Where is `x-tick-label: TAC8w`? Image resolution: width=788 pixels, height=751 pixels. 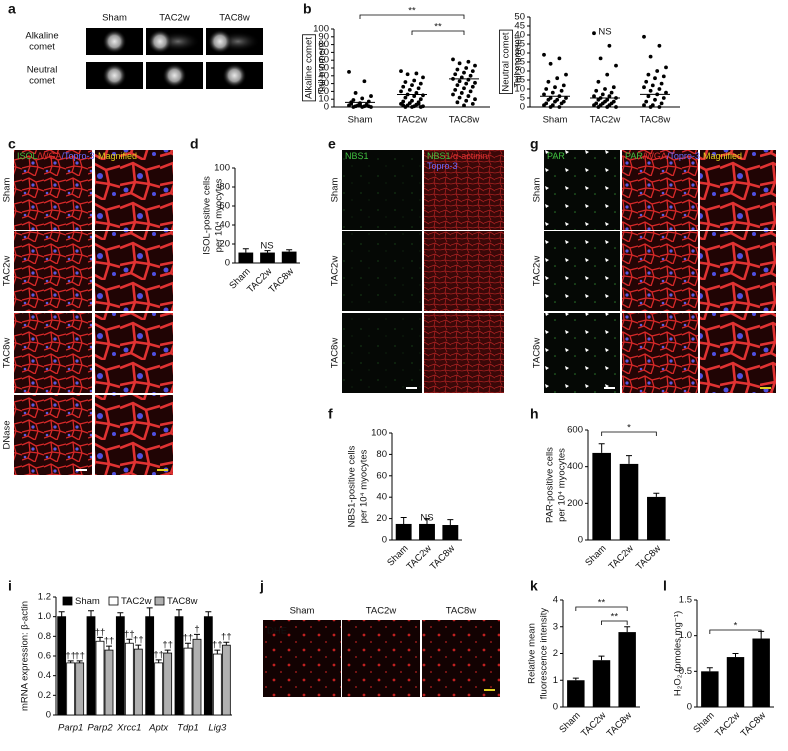 x-tick-label: TAC8w is located at coordinates (655, 120).